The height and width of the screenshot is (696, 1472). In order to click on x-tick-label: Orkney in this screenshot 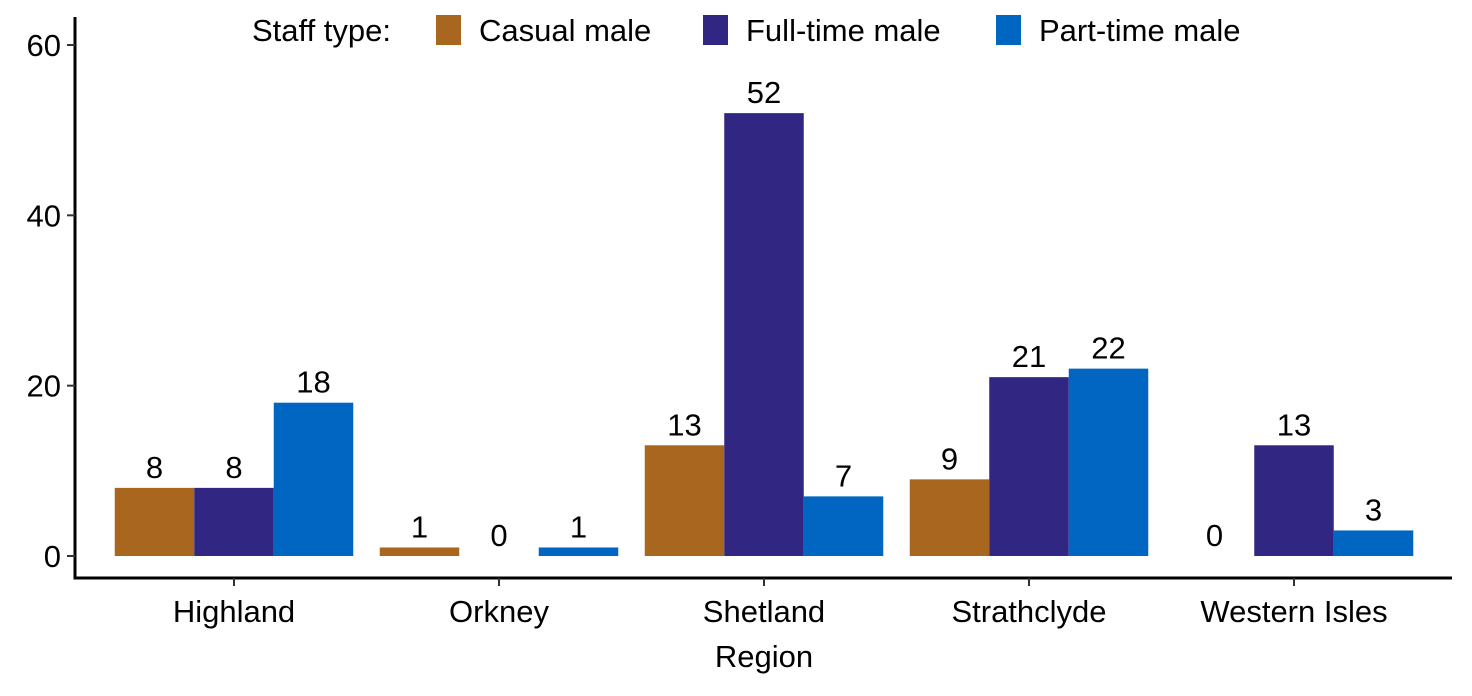, I will do `click(499, 611)`.